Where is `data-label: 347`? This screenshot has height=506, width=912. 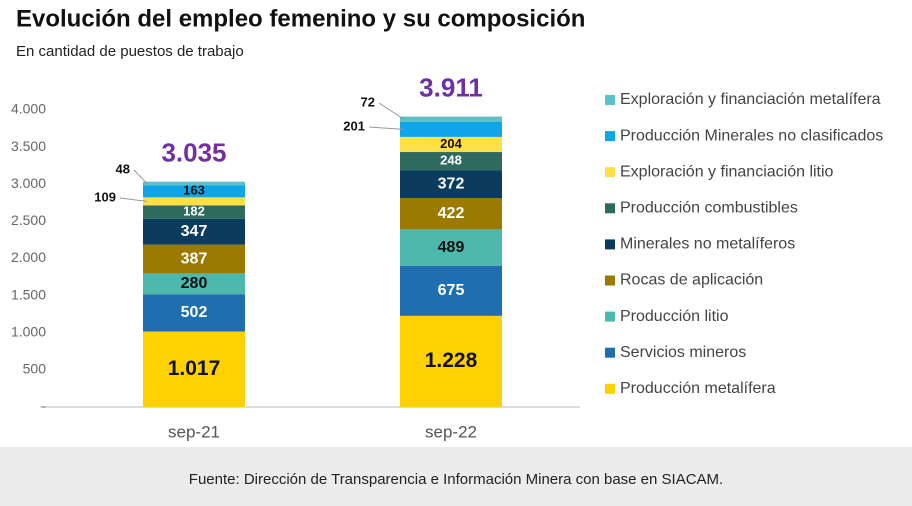
data-label: 347 is located at coordinates (194, 231).